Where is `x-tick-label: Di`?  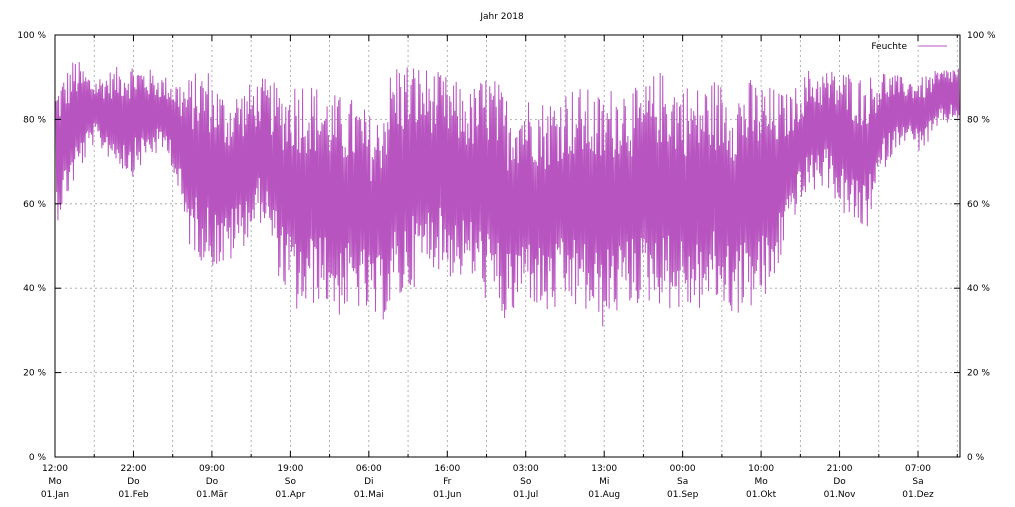
x-tick-label: Di is located at coordinates (368, 482).